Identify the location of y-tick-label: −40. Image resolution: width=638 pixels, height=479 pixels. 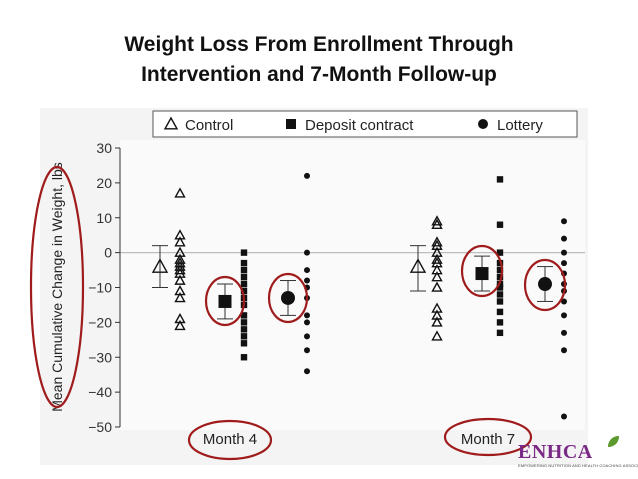
(100, 392).